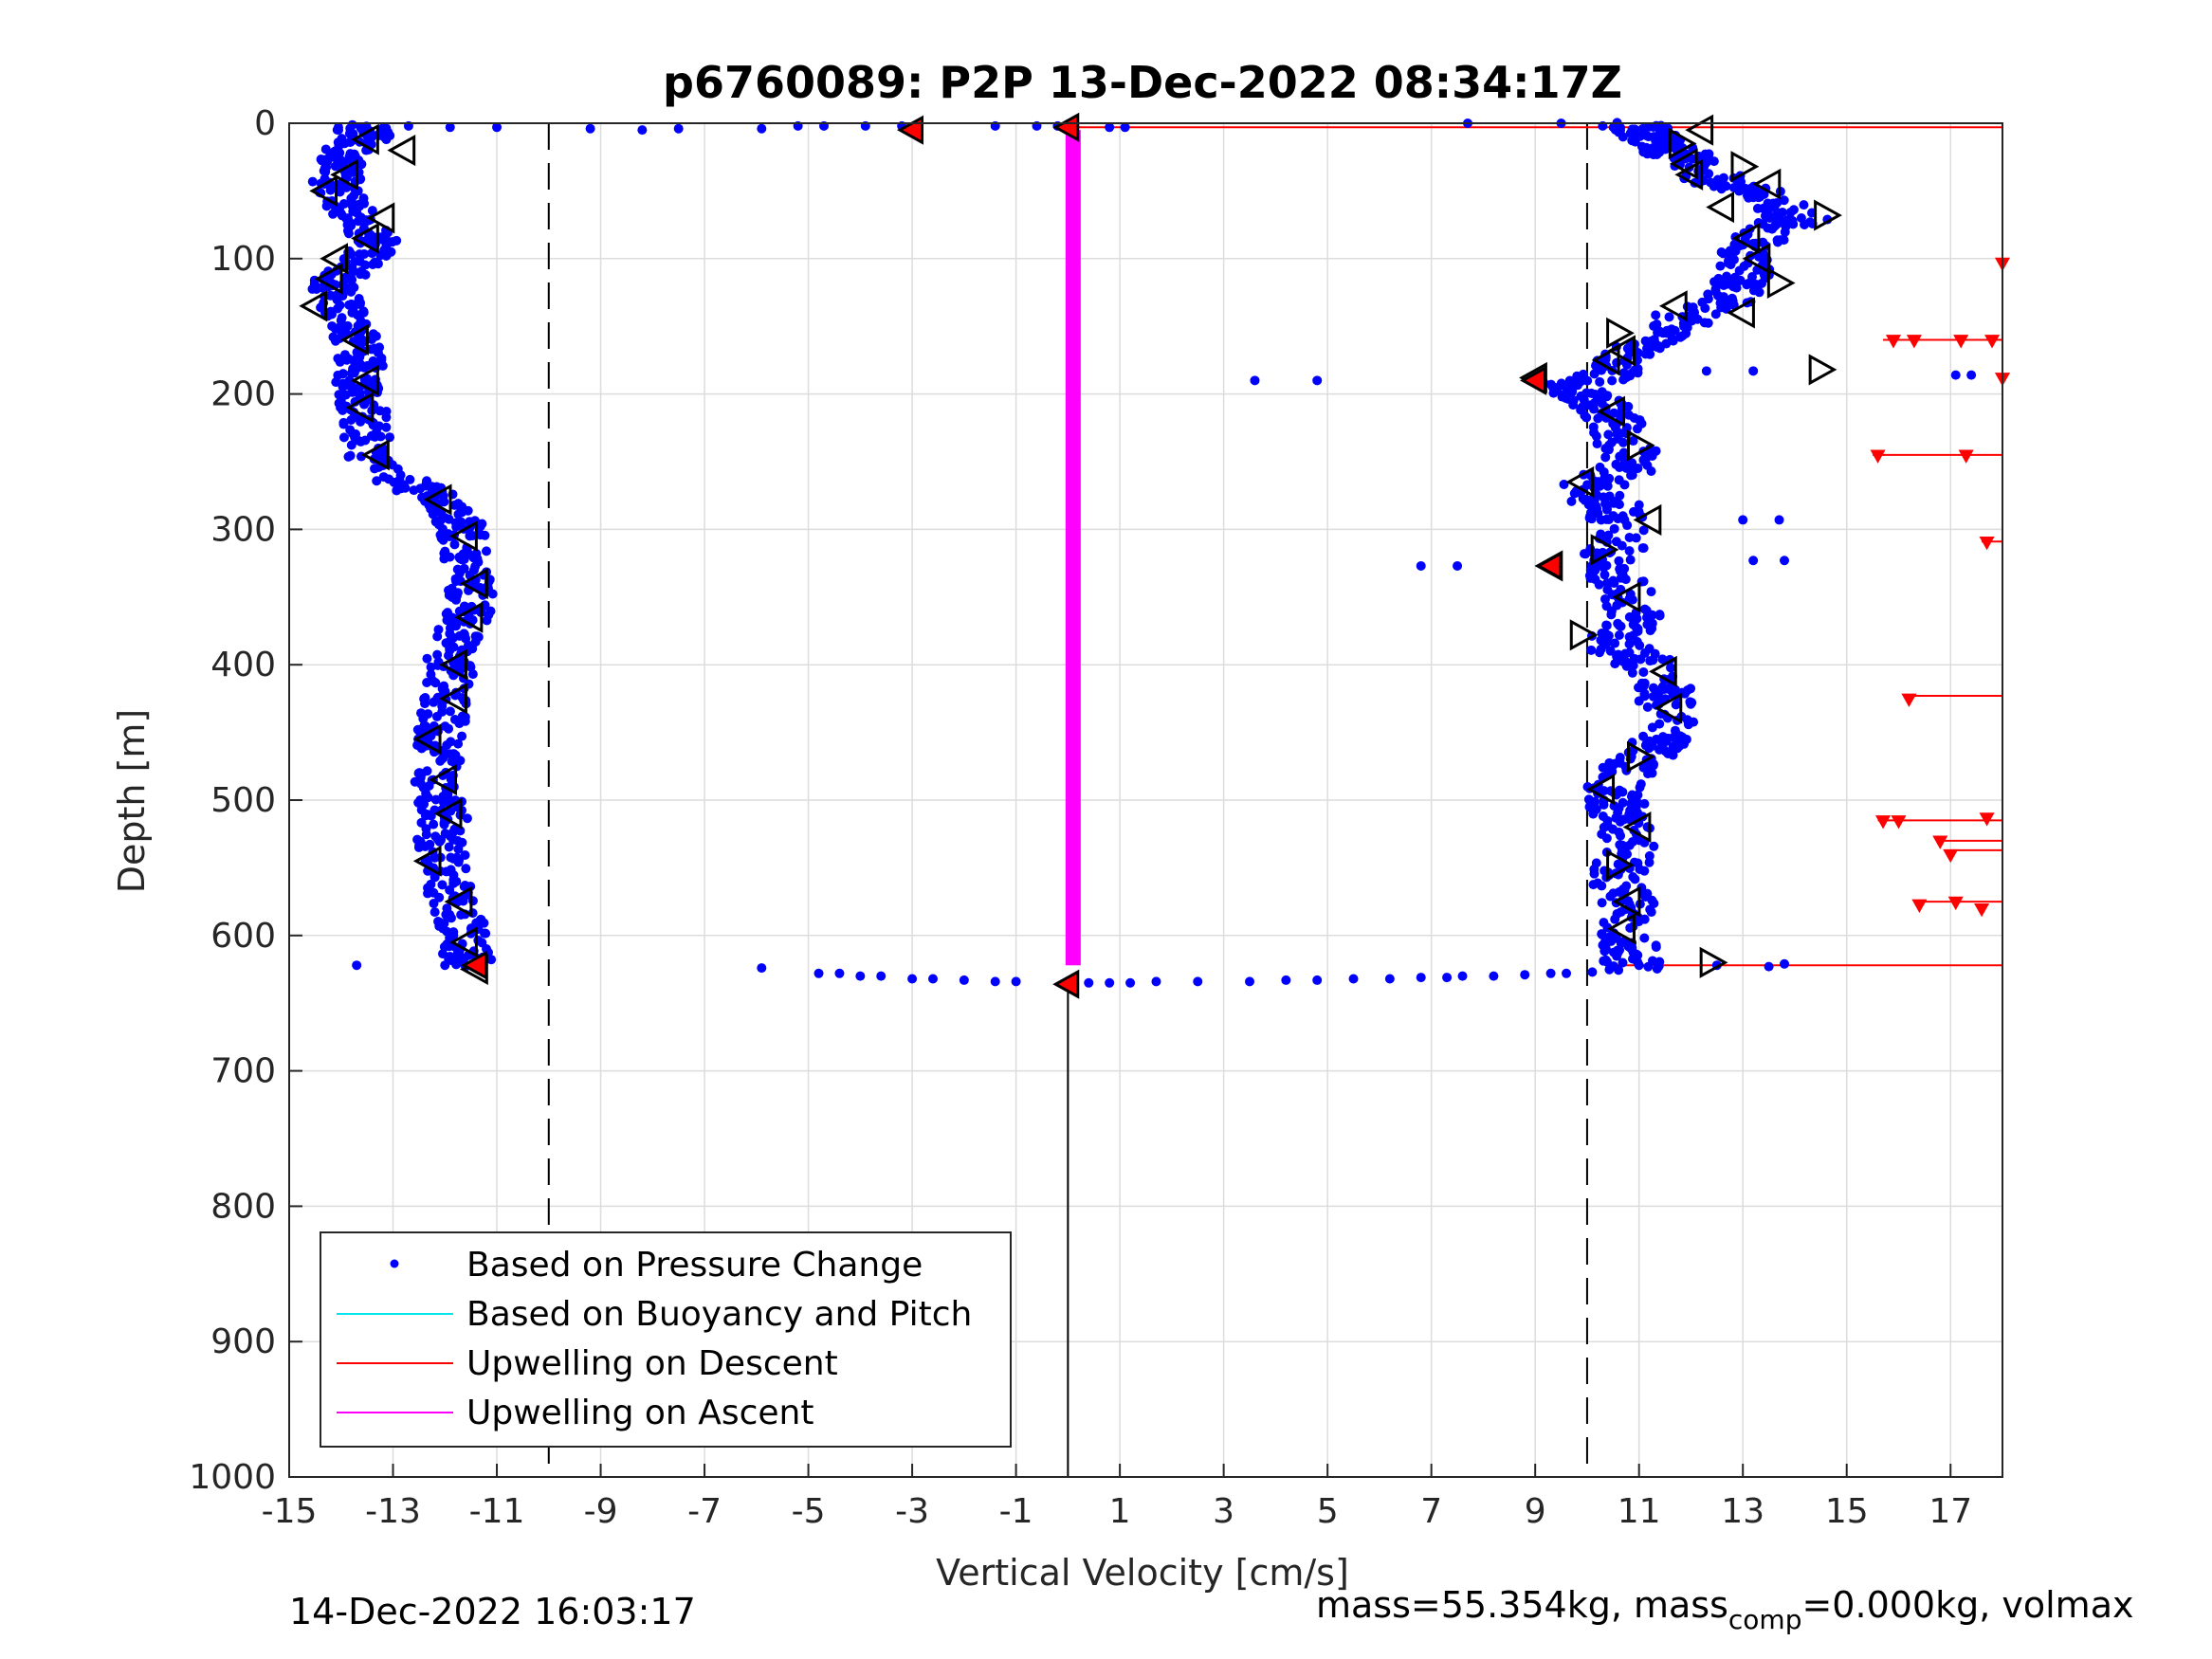 The image size is (2212, 1659). Describe the element at coordinates (1950, 1511) in the screenshot. I see `x-tick-label: 17` at that location.